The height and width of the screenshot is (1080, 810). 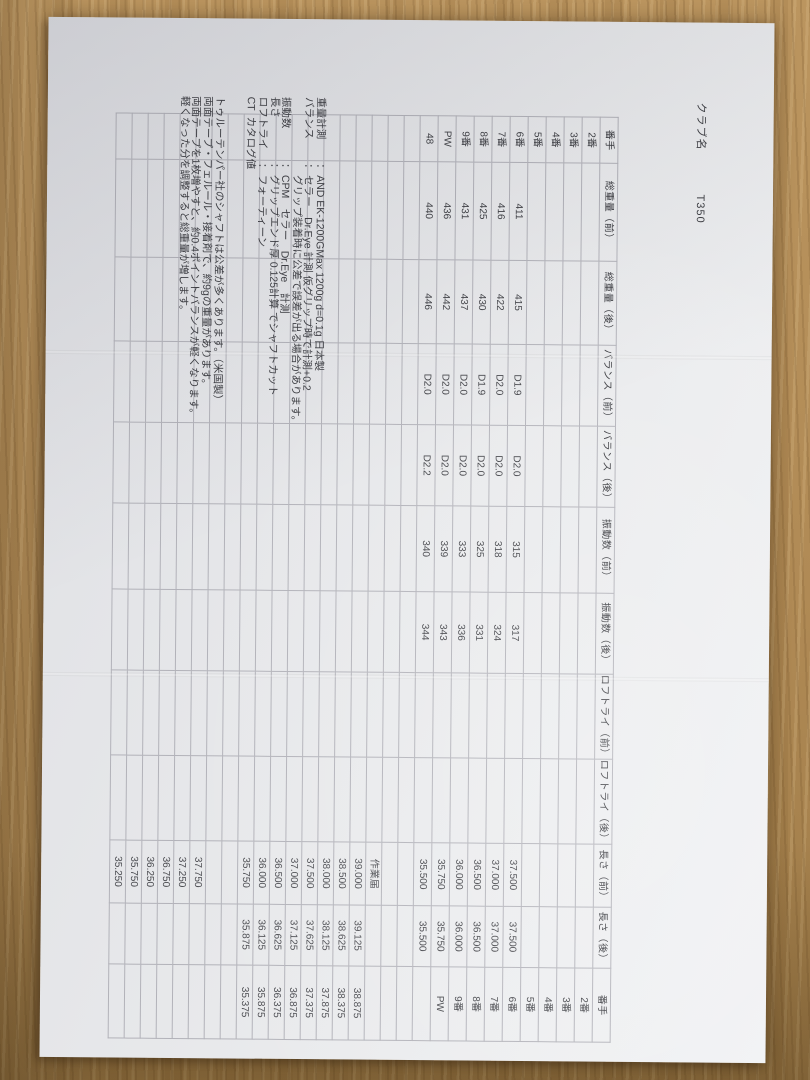 I want to click on table-cell: 325, so click(x=479, y=549).